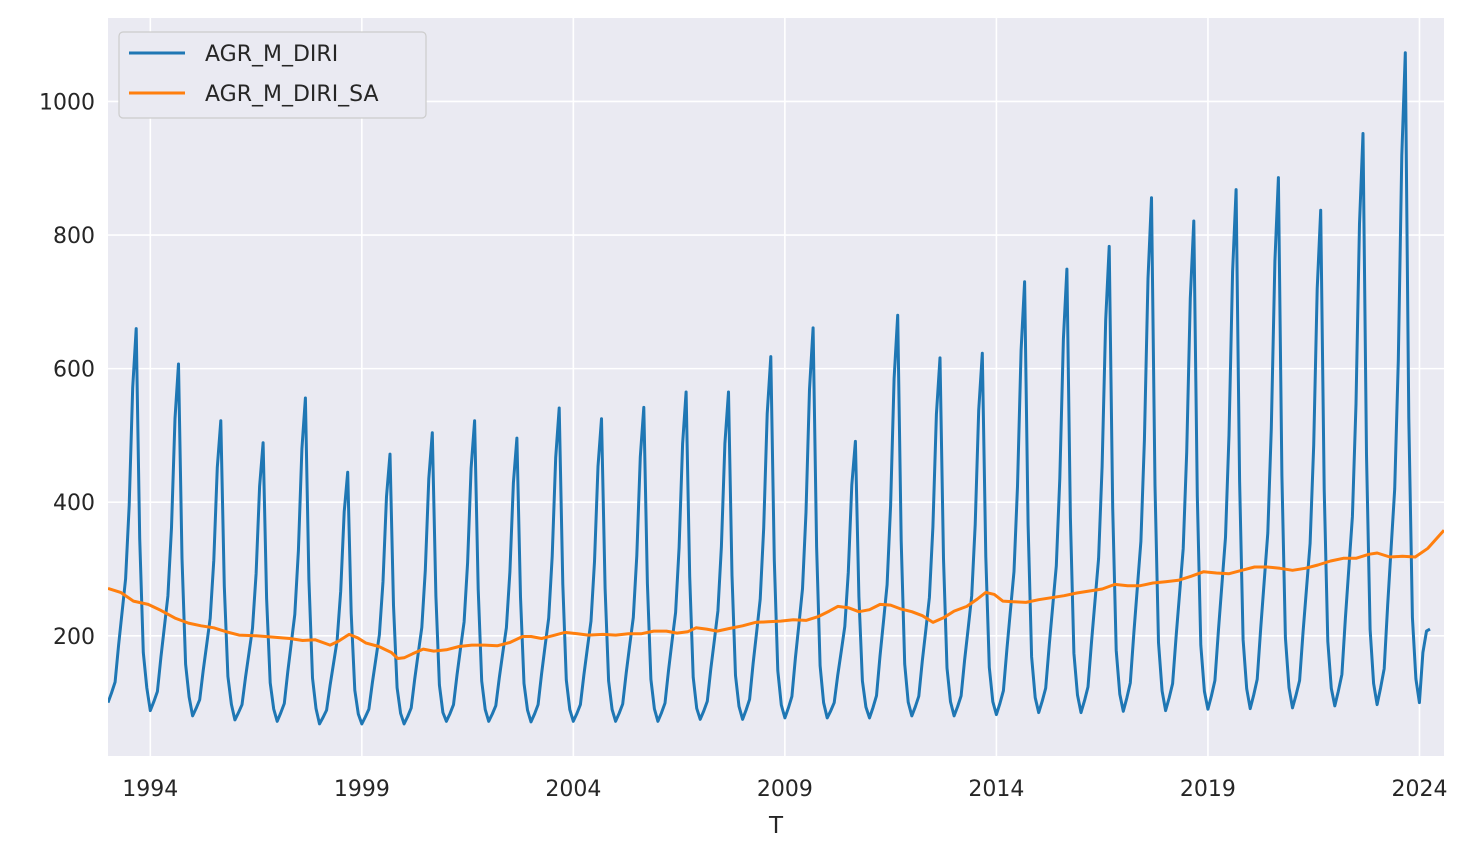  I want to click on x-tick-labels: 1994 1999 2004 2009 2014 2019 2024, so click(784, 789).